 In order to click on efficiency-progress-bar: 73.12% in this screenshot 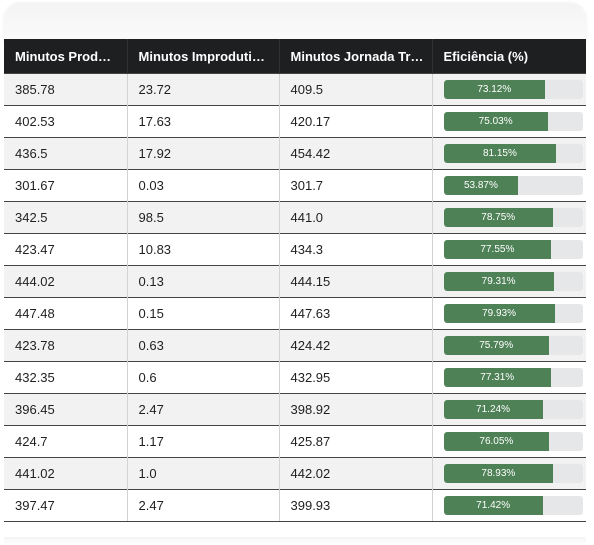, I will do `click(513, 89)`.